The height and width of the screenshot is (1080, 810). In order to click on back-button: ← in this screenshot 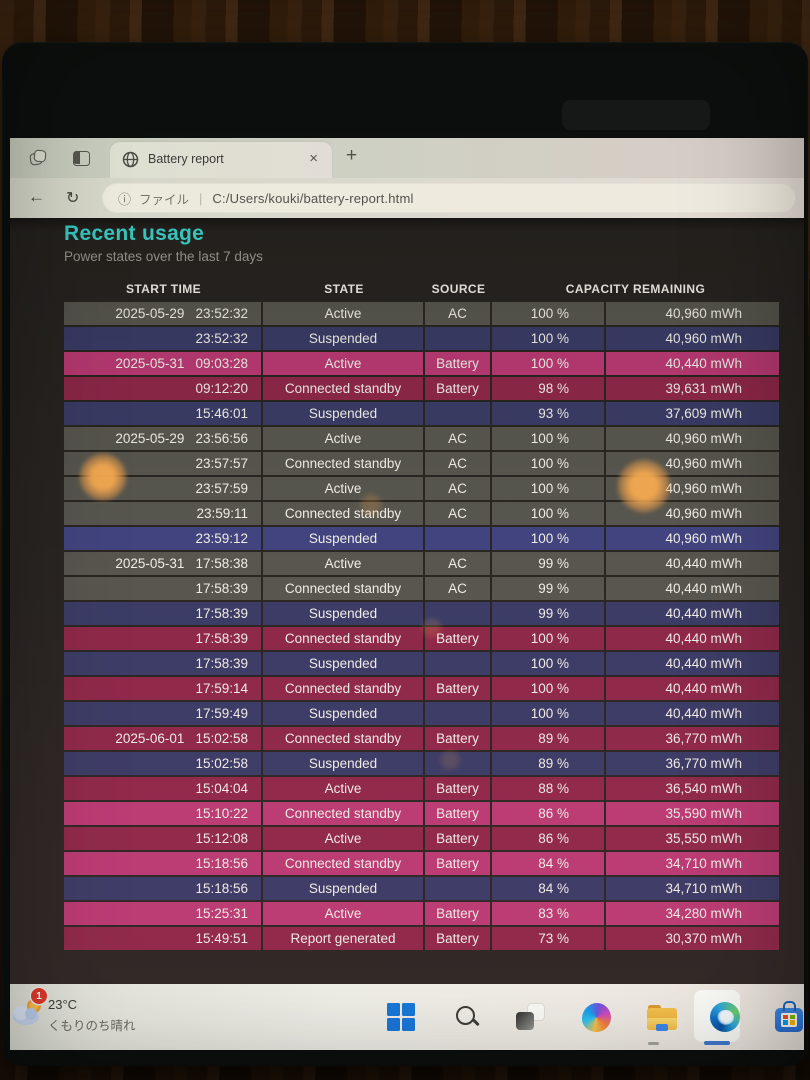, I will do `click(36, 196)`.